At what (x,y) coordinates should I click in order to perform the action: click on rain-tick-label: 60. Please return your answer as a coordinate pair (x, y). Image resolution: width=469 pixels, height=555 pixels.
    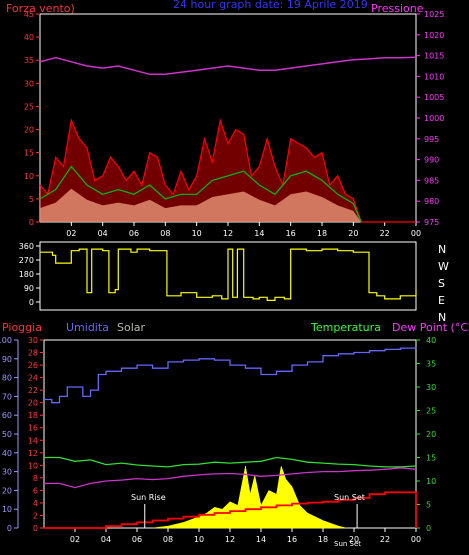
    Looking at the image, I should click on (7, 415).